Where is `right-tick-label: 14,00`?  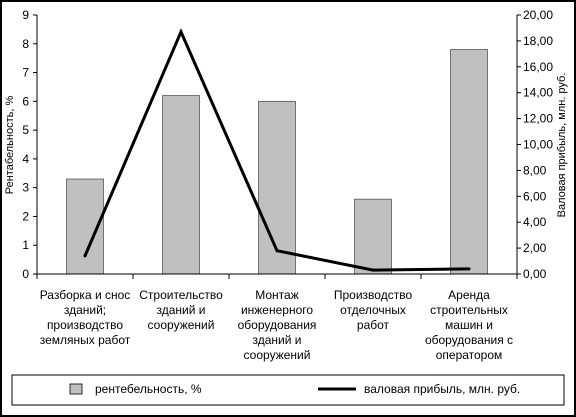
right-tick-label: 14,00 is located at coordinates (538, 93).